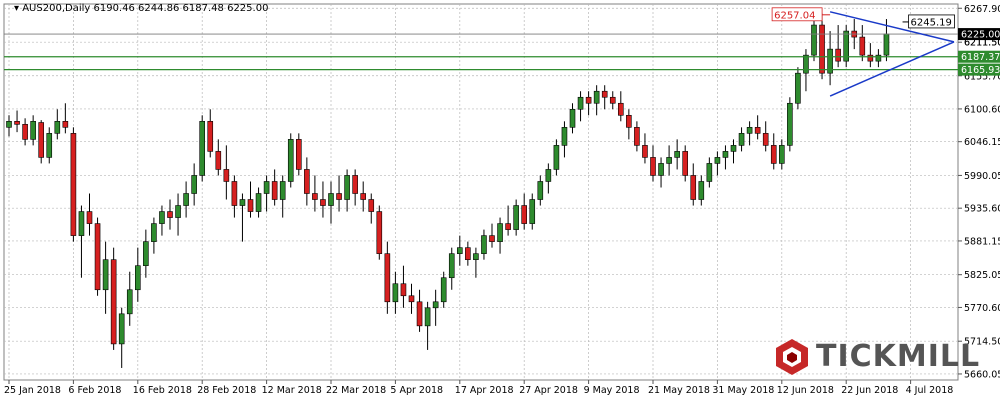  What do you see at coordinates (612, 390) in the screenshot?
I see `x-tick-label: 9 May 2018` at bounding box center [612, 390].